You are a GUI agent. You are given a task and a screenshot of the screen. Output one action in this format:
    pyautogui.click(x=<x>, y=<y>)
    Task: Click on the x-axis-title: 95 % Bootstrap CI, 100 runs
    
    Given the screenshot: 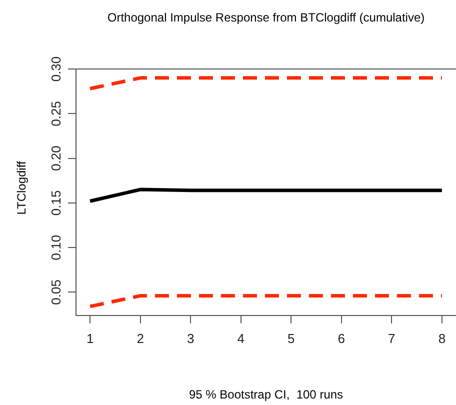 What is the action you would take?
    pyautogui.click(x=266, y=394)
    